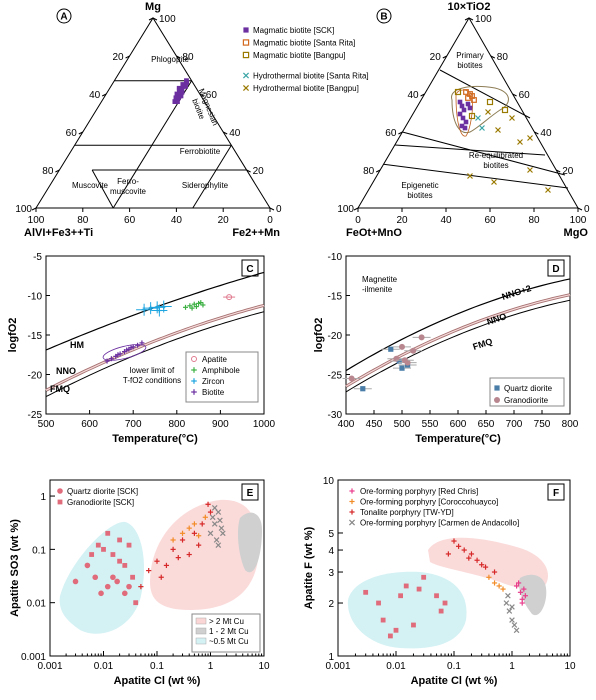 This screenshot has height=700, width=596. I want to click on field-label-ferrobiotite: Ferrobiotite, so click(200, 151).